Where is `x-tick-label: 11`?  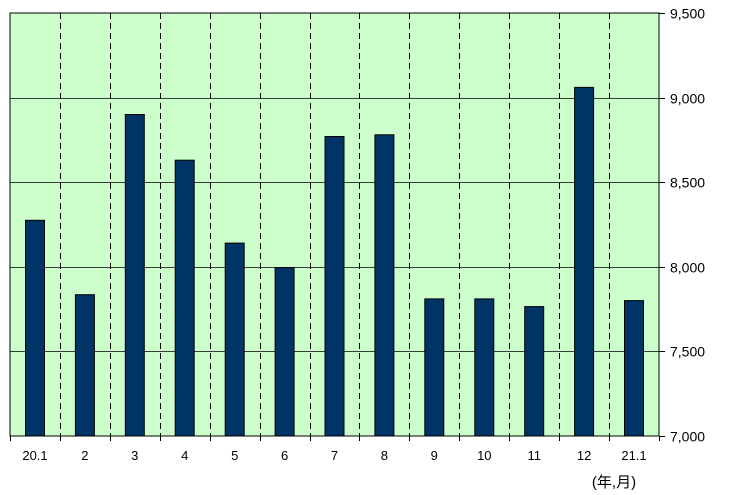
x-tick-label: 11 is located at coordinates (534, 455).